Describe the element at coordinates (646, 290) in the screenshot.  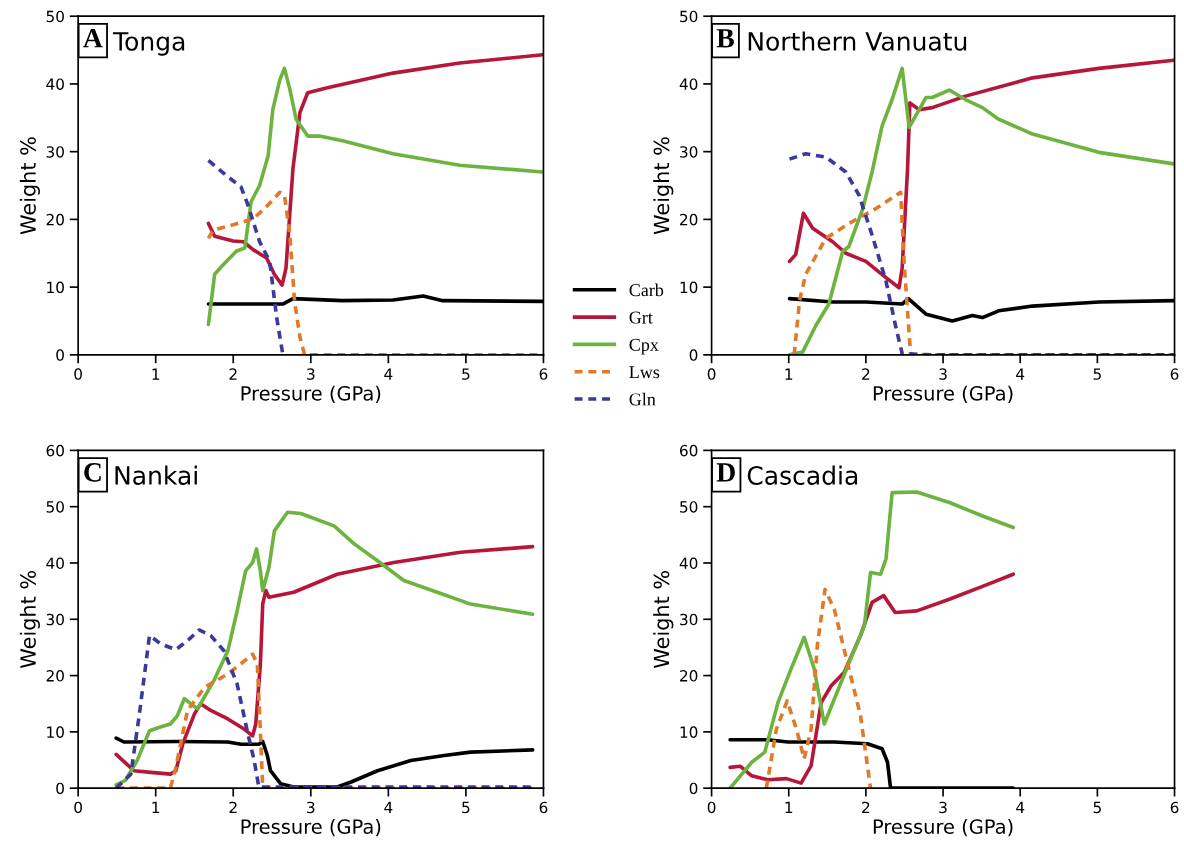
I see `legend-label: Carb` at that location.